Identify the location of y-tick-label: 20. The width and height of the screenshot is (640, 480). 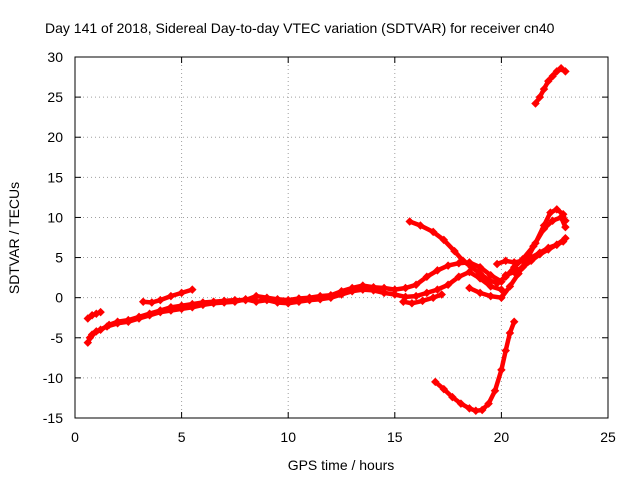
(55, 137).